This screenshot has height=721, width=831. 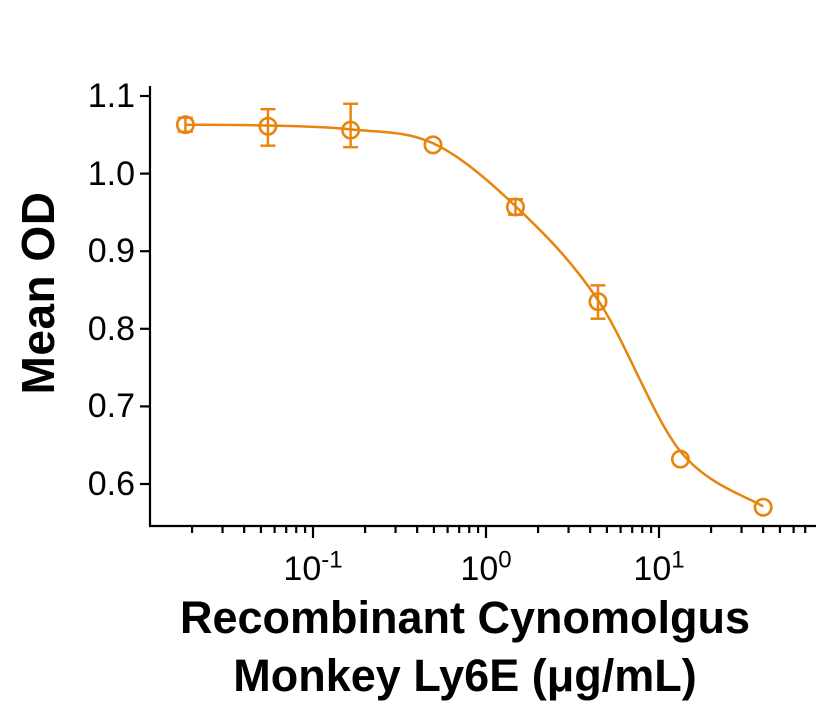 What do you see at coordinates (111, 251) in the screenshot?
I see `y-tick-label: 0.9` at bounding box center [111, 251].